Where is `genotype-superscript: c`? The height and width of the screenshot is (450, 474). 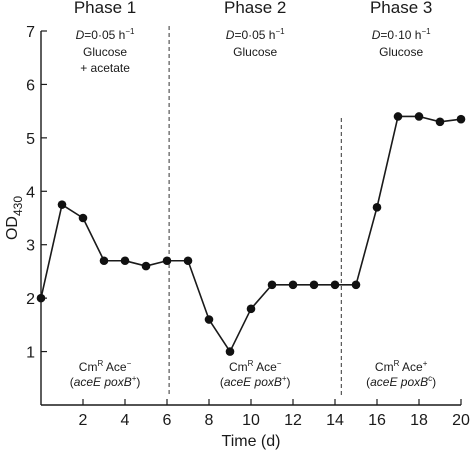
genotype-superscript: c is located at coordinates (430, 378).